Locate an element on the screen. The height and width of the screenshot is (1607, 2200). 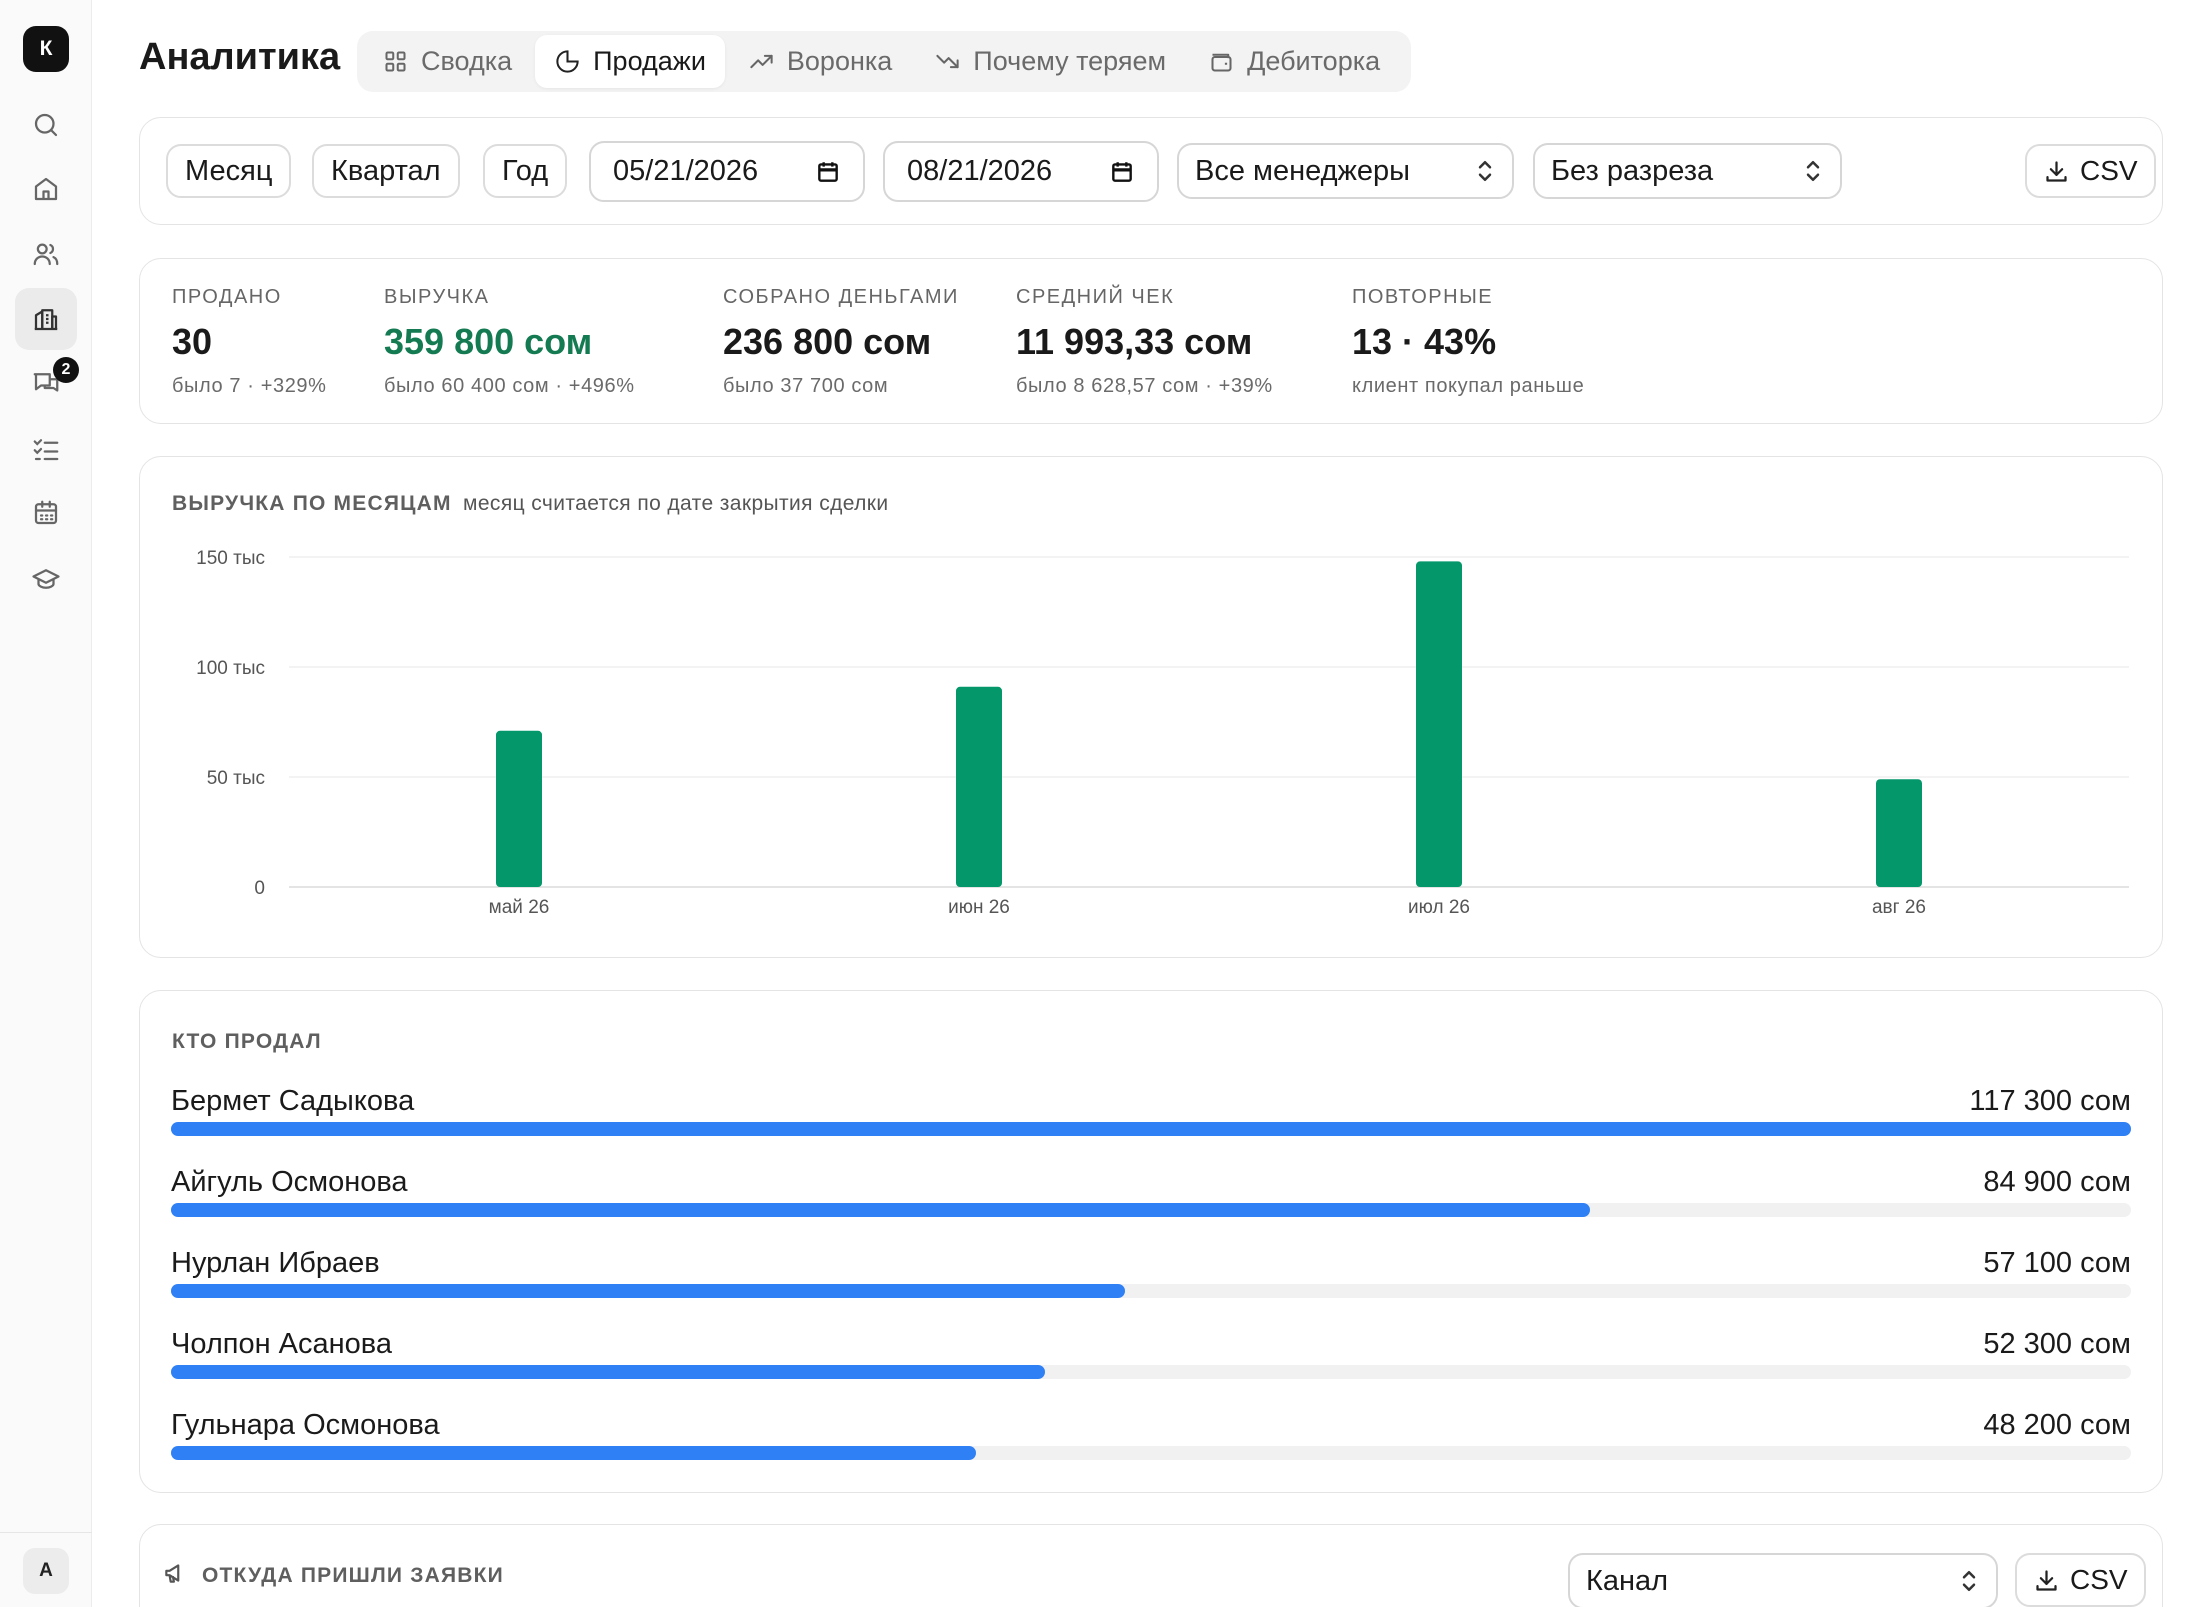
seller-row: Гульнара Осмонова 48 200 сом is located at coordinates (1151, 1439).